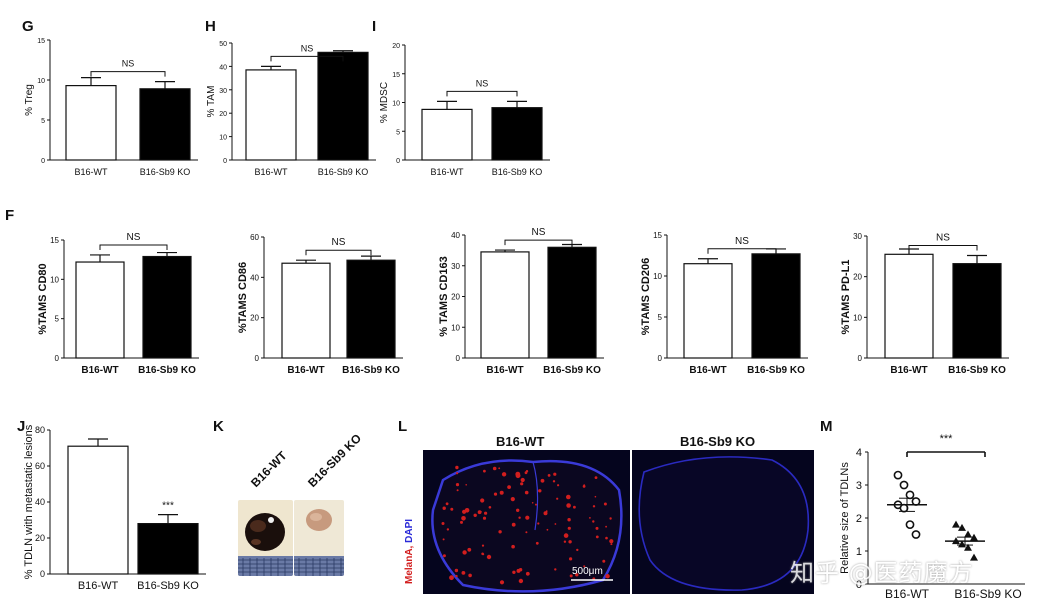 The height and width of the screenshot is (614, 1039). What do you see at coordinates (54, 240) in the screenshot?
I see `y-tick-label-f1: 15` at bounding box center [54, 240].